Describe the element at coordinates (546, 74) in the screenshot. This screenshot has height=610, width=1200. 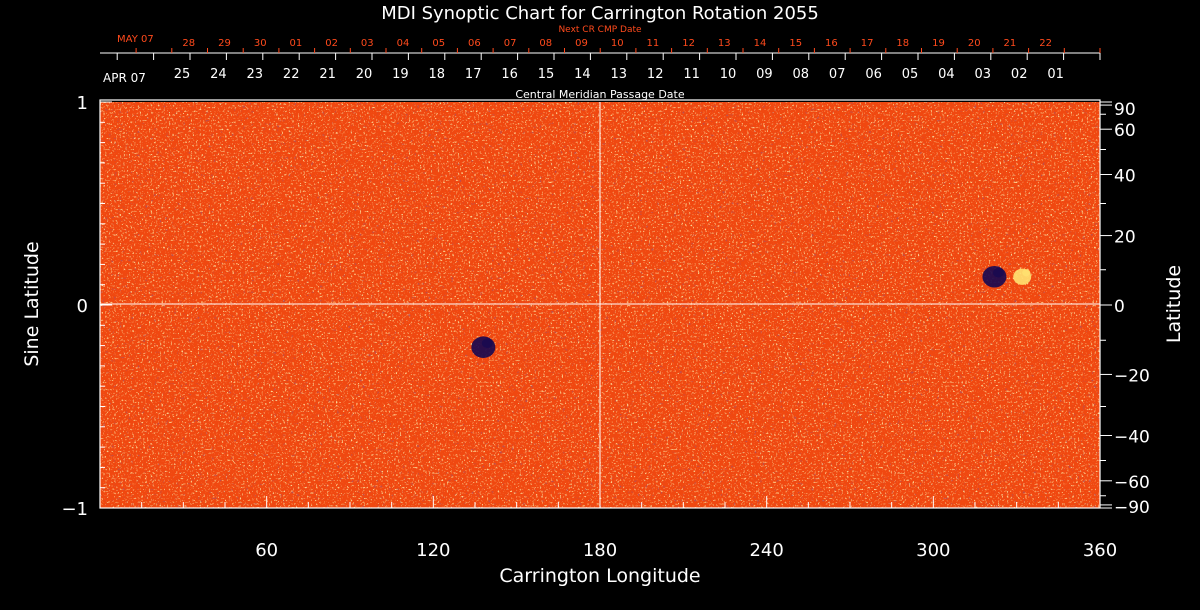
I see `cmp-date-label: 15` at that location.